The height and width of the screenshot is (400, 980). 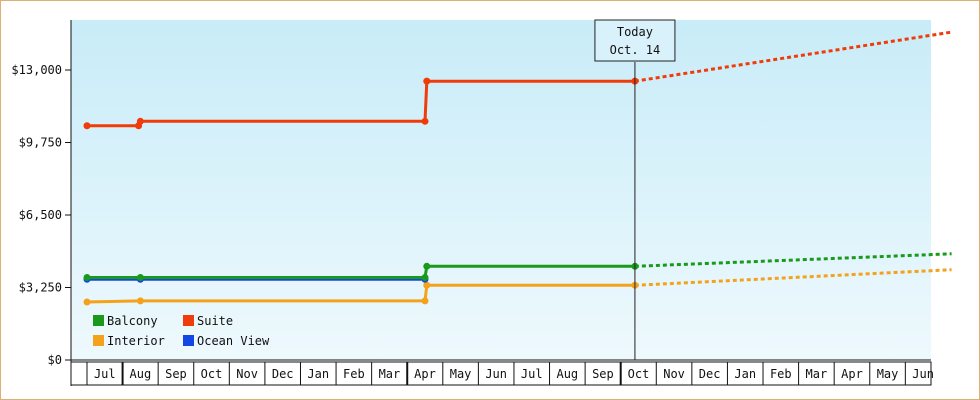 What do you see at coordinates (40, 288) in the screenshot?
I see `y-tick-label: $3,250` at bounding box center [40, 288].